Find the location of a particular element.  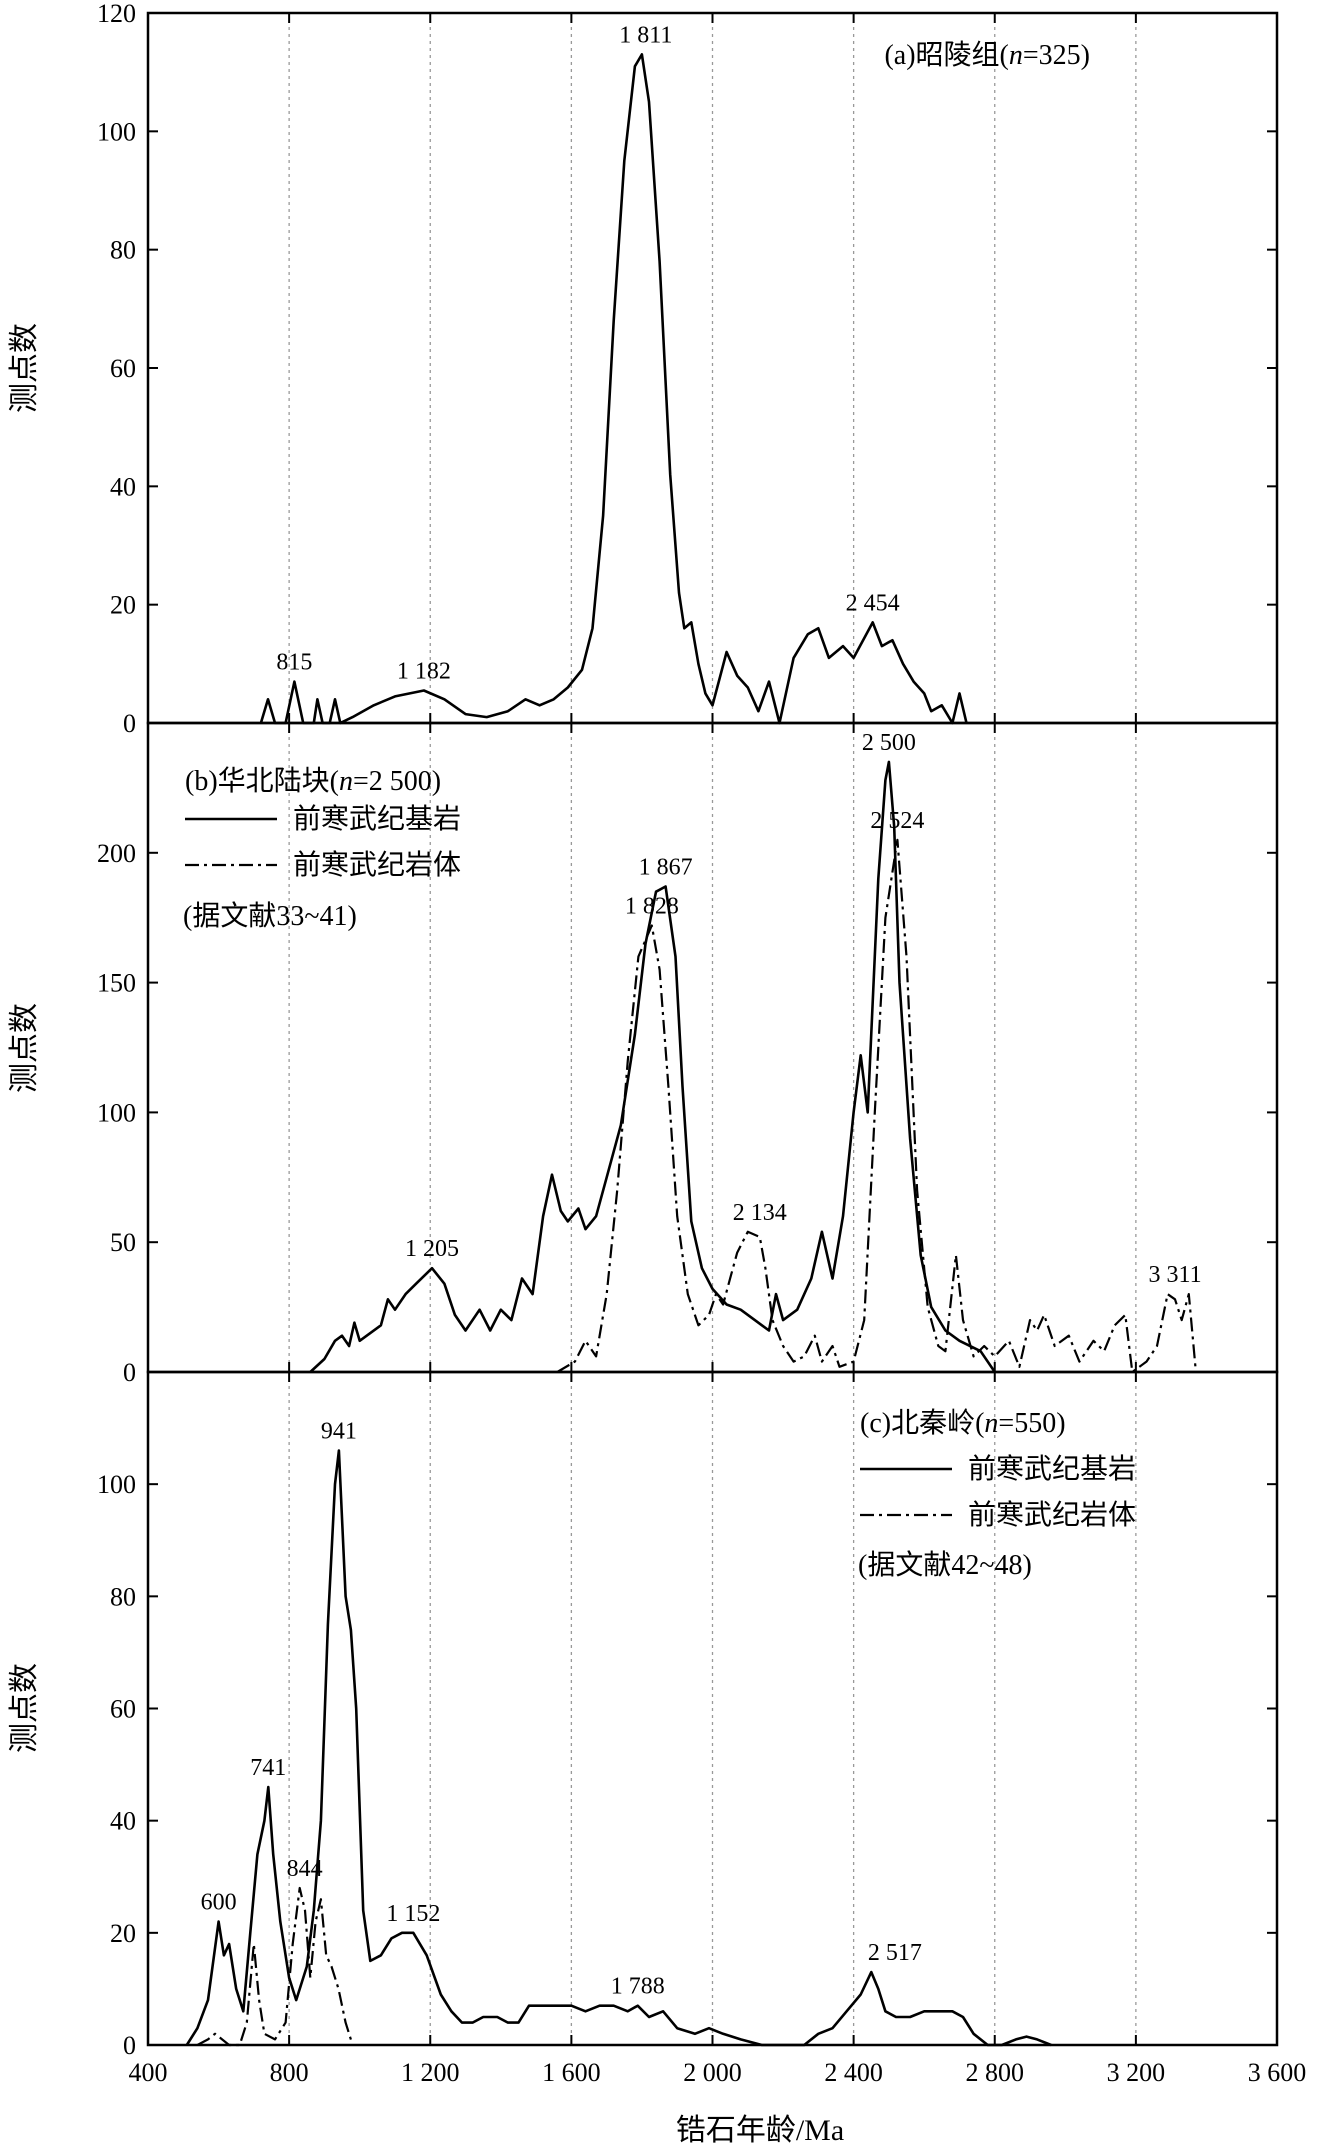

x-tick-label: 2 800 is located at coordinates (995, 2072).